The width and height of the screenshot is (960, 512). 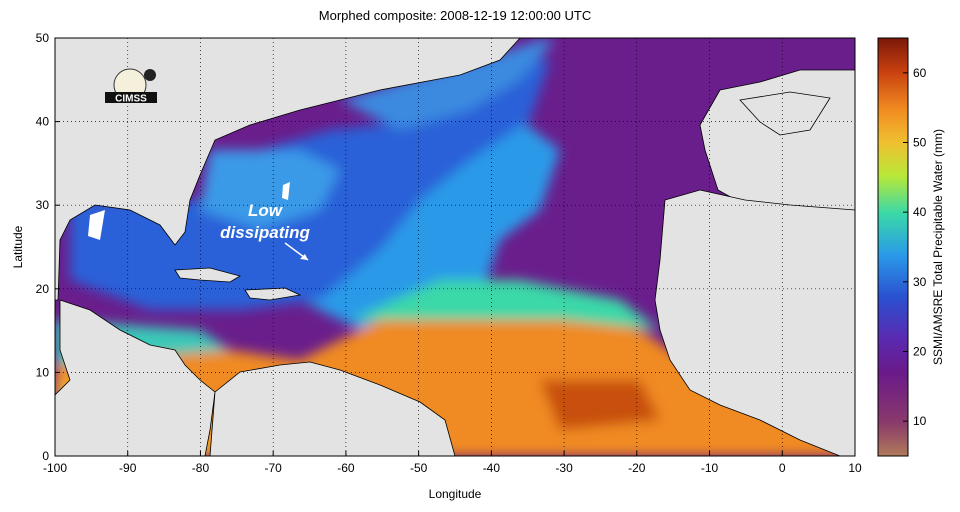 What do you see at coordinates (48, 247) in the screenshot?
I see `y-axis: 0 10 20 30 40 50` at bounding box center [48, 247].